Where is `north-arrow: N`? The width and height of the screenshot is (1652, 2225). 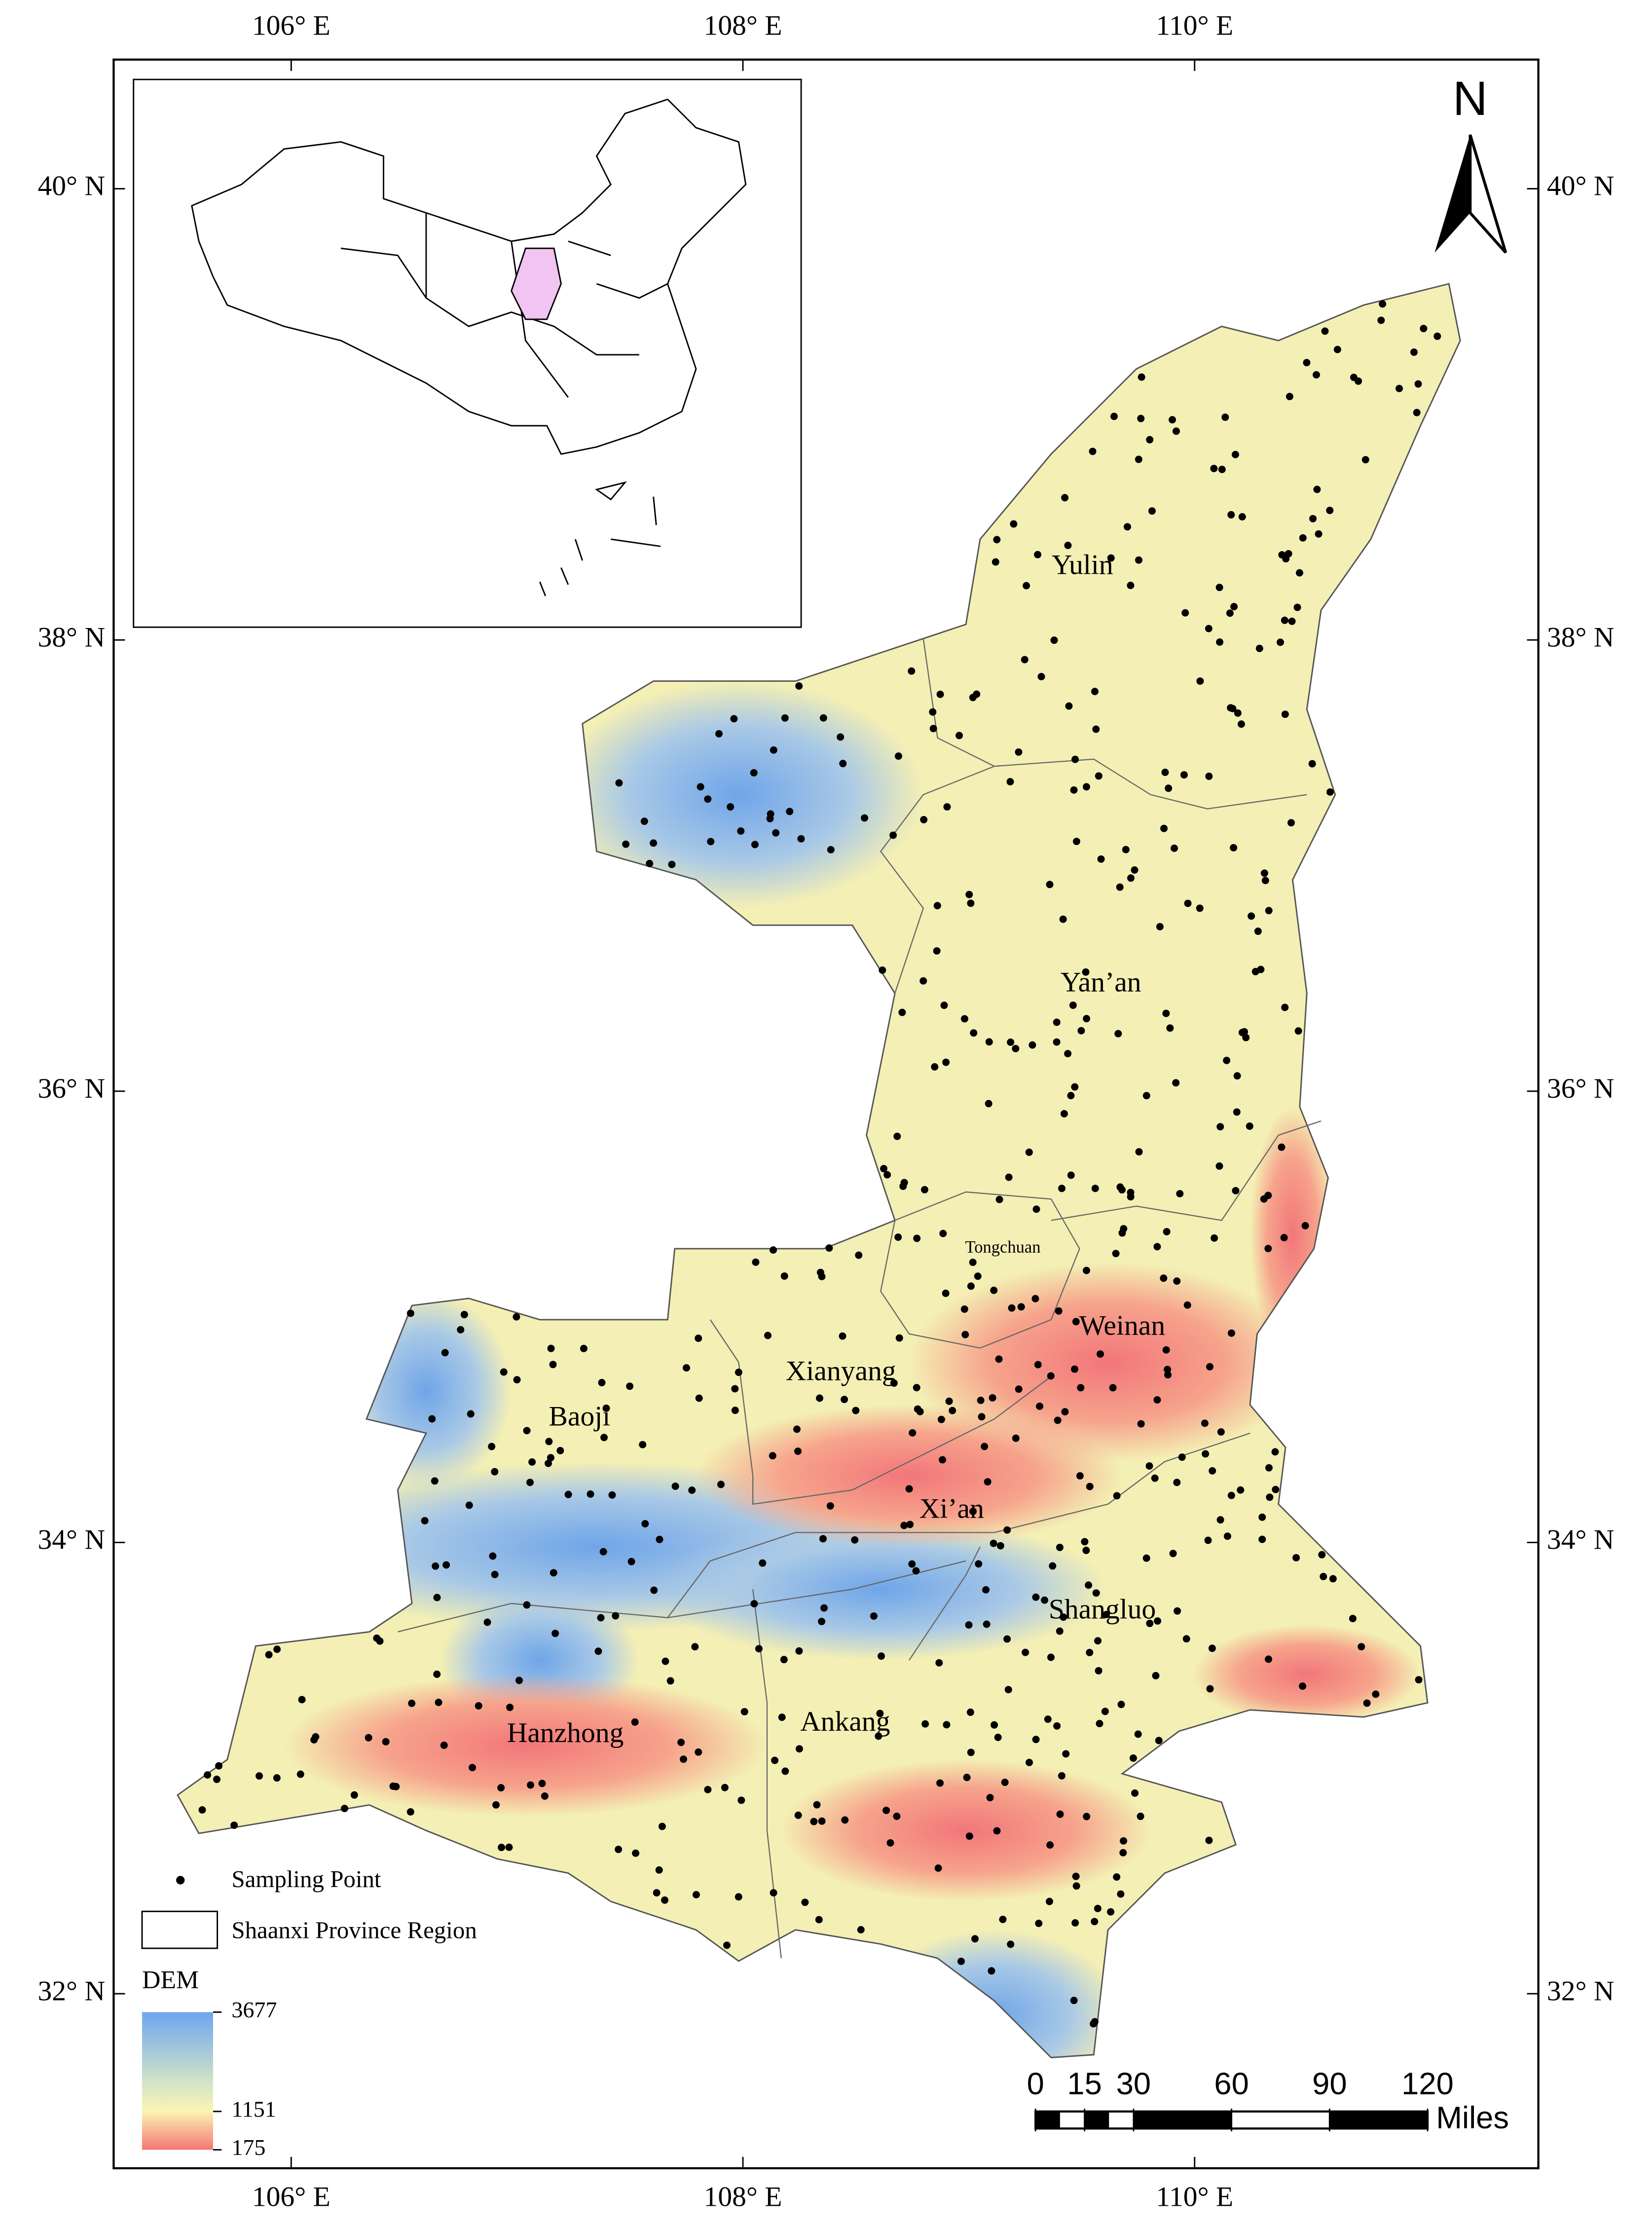
north-arrow: N is located at coordinates (1470, 162).